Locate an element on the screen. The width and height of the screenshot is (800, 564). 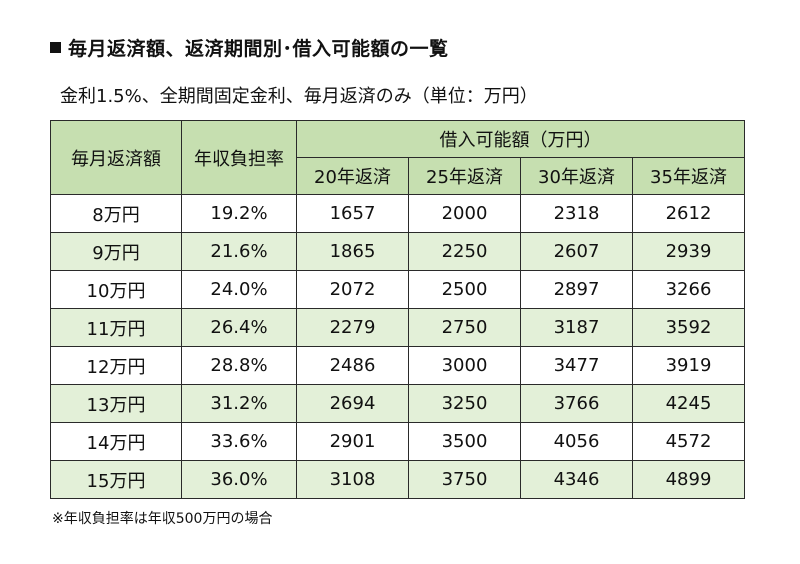
cell-monthly-payment: 9万円 is located at coordinates (116, 251).